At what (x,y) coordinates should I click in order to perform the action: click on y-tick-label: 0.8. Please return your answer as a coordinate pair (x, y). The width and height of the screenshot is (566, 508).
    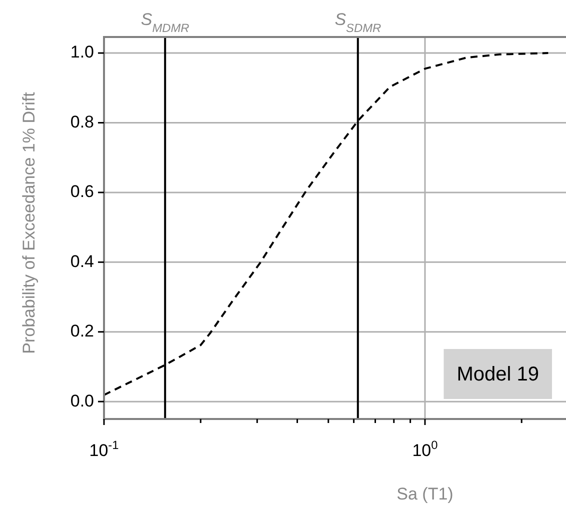
    Looking at the image, I should click on (82, 122).